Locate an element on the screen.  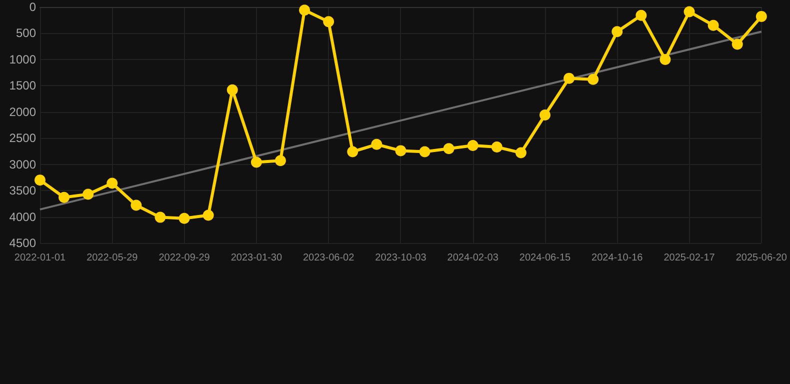
x-tick-label: 2024-02-03 is located at coordinates (473, 258).